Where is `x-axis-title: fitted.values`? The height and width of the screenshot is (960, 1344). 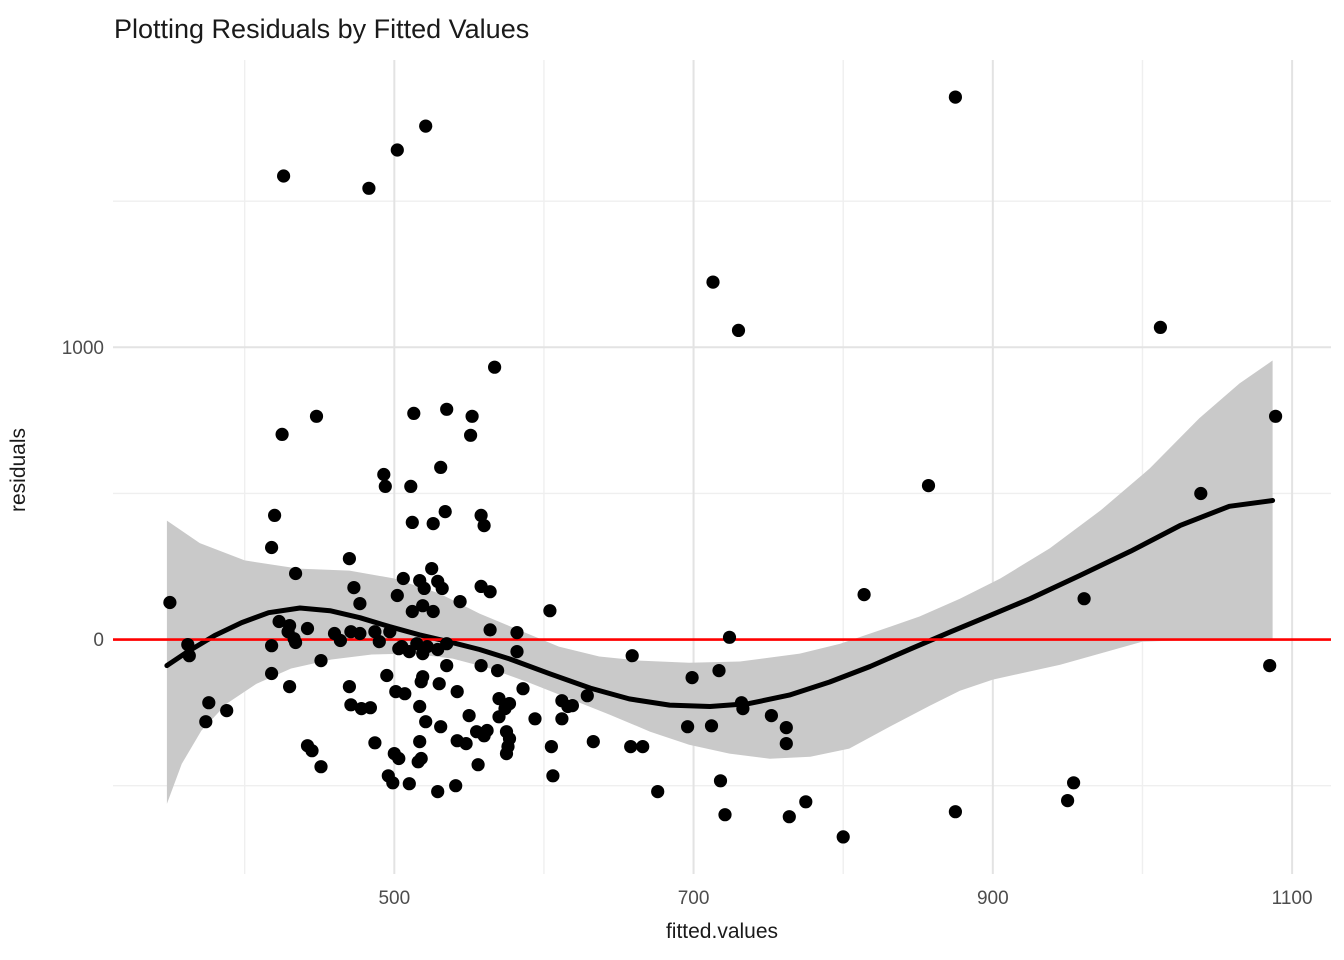 x-axis-title: fitted.values is located at coordinates (722, 931).